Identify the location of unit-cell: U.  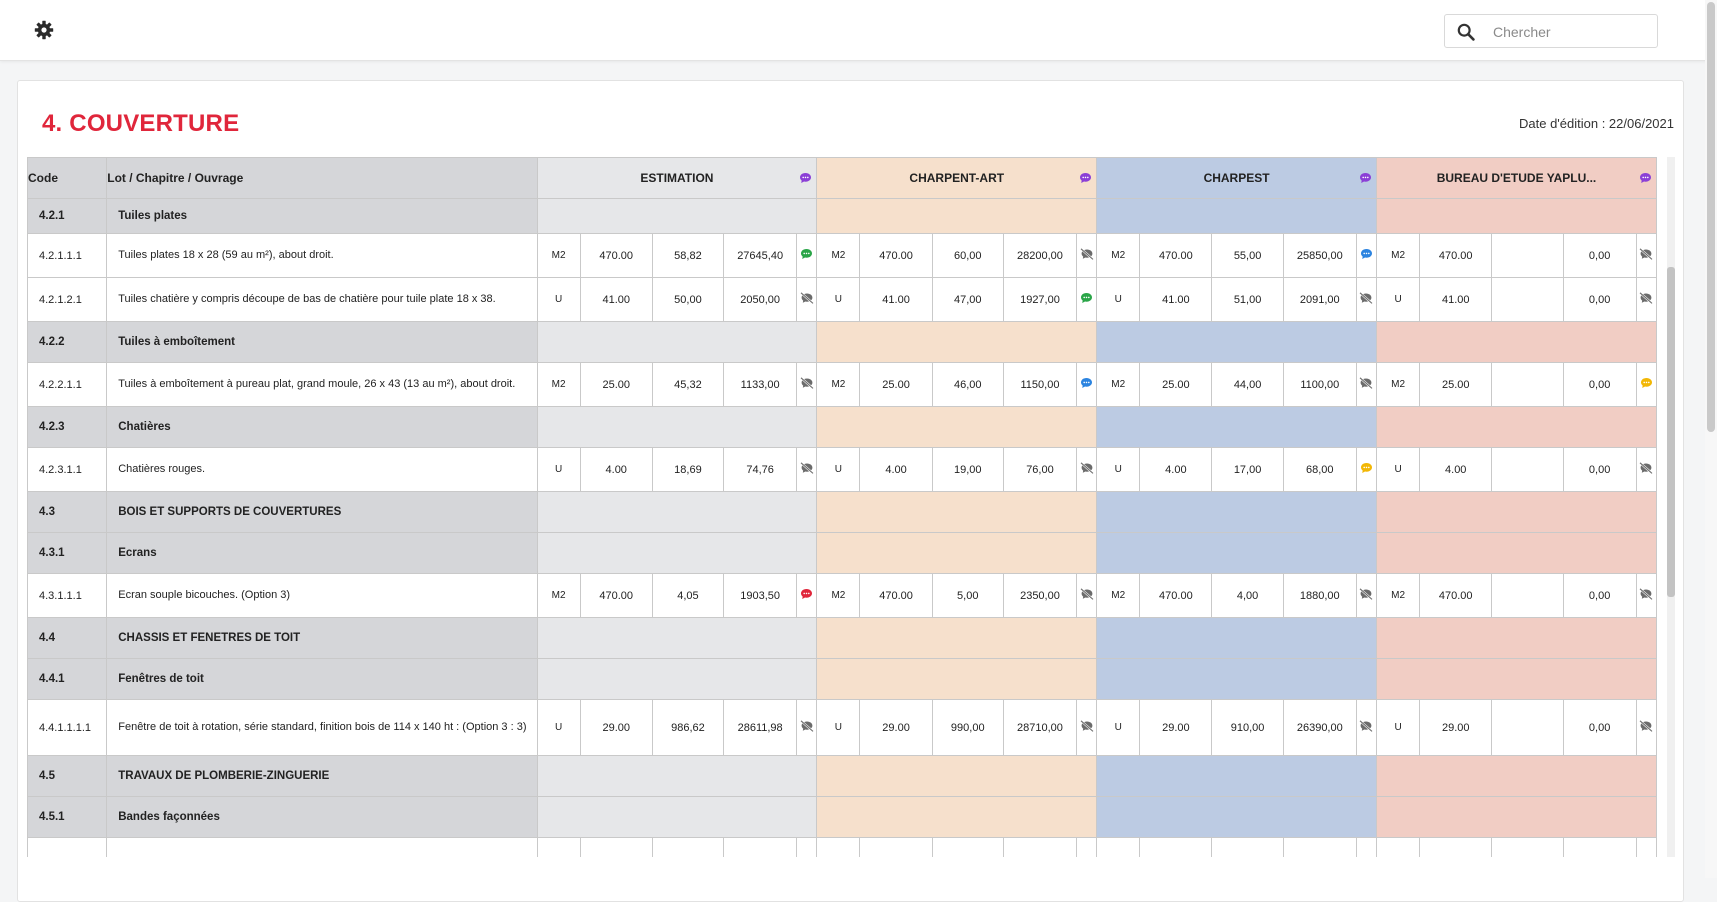
(1118, 727).